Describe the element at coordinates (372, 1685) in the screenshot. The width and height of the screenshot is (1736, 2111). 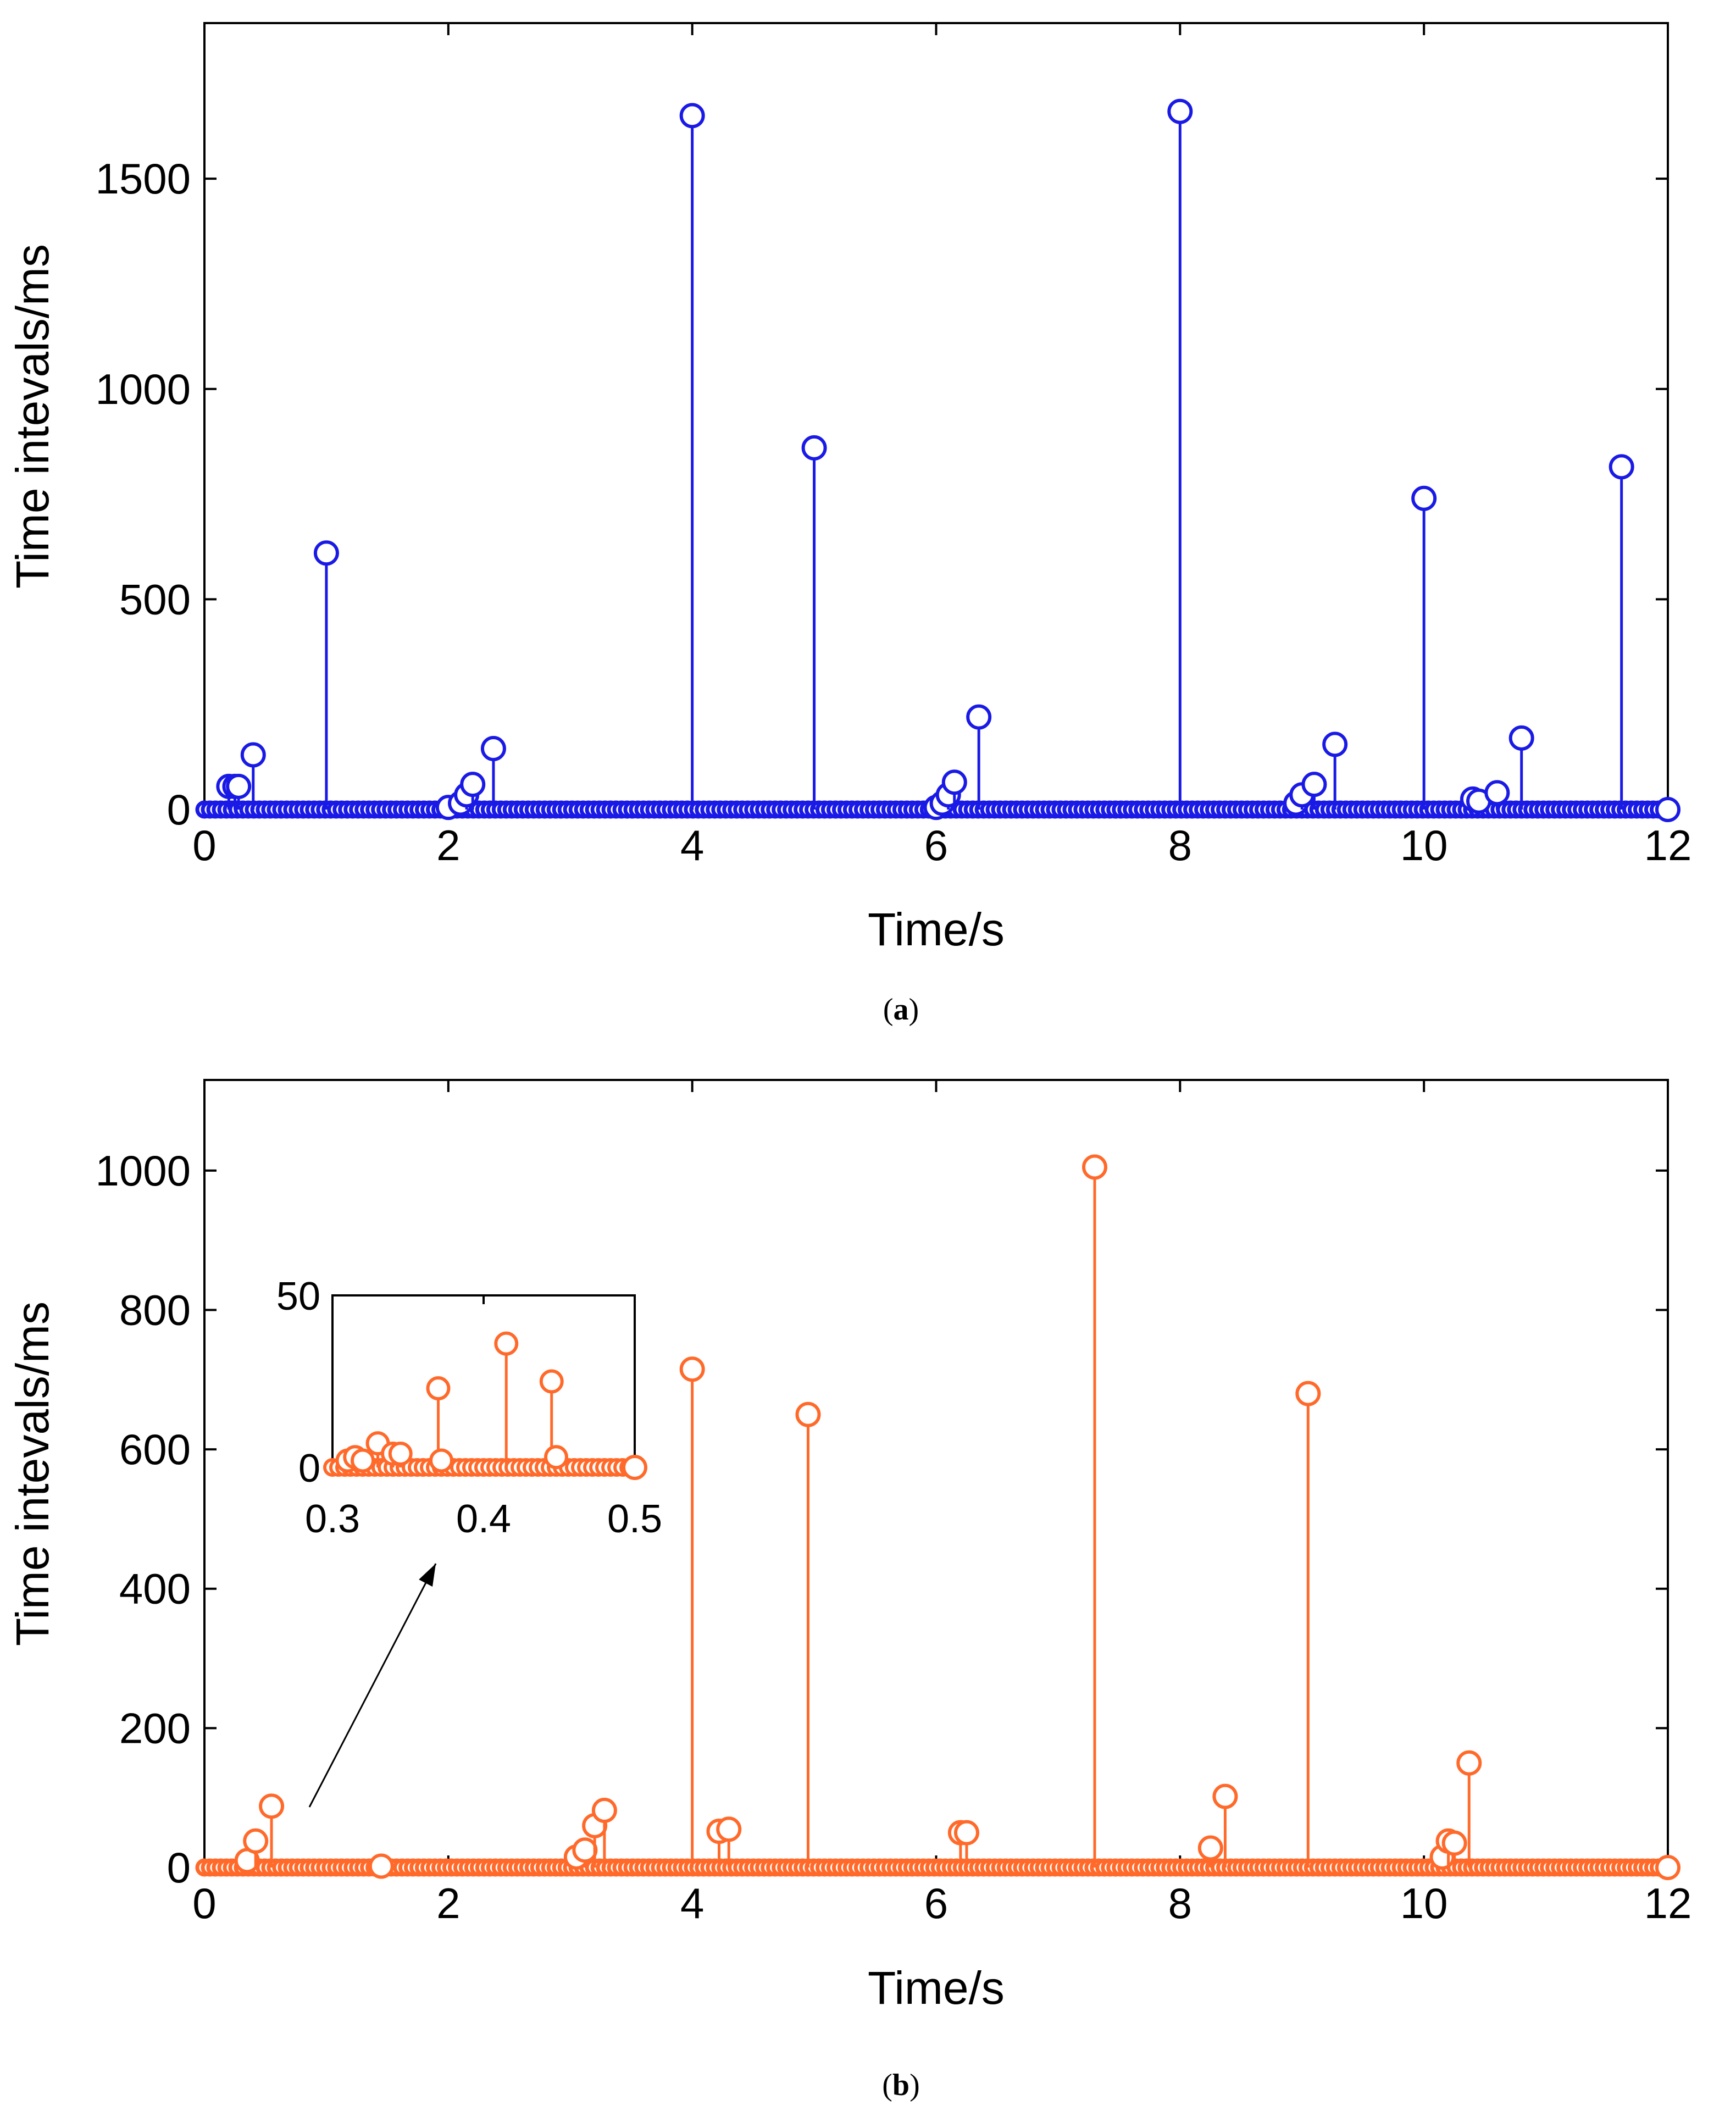
I see `inset-arrow-line` at that location.